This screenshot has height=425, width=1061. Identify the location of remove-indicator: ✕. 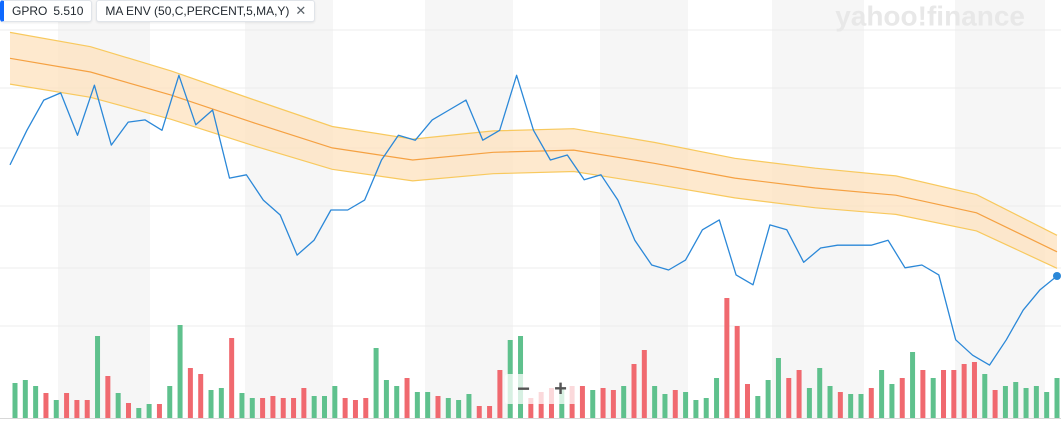
(301, 10).